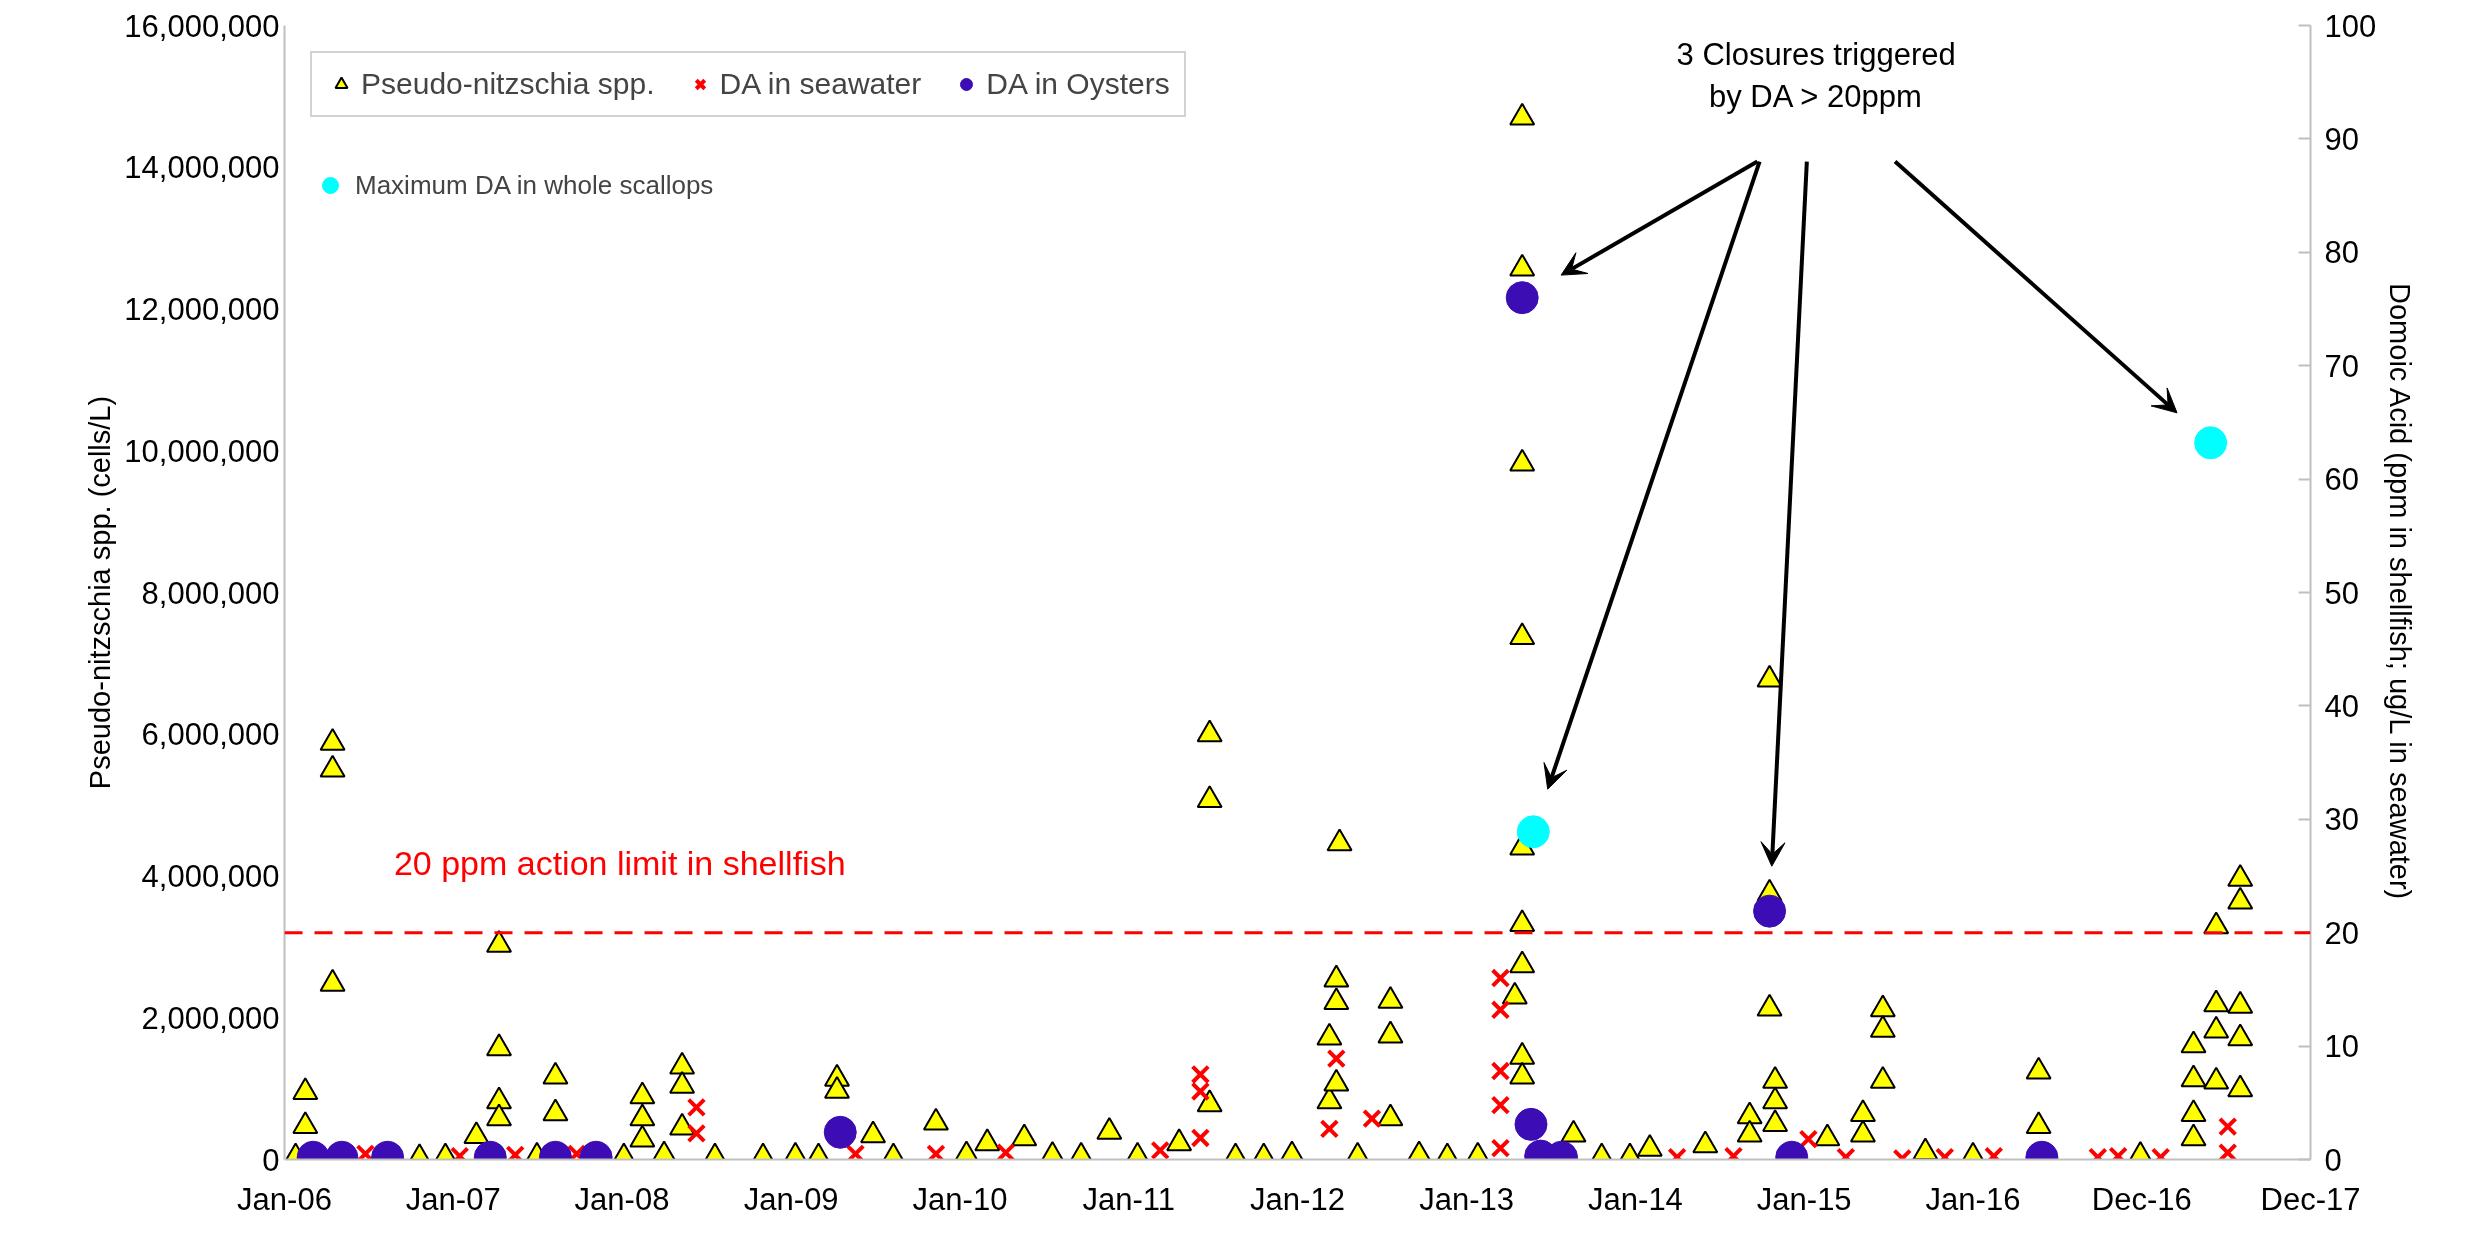 This screenshot has height=1233, width=2486. Describe the element at coordinates (210, 593) in the screenshot. I see `y-tick-label: 8,000,000` at that location.